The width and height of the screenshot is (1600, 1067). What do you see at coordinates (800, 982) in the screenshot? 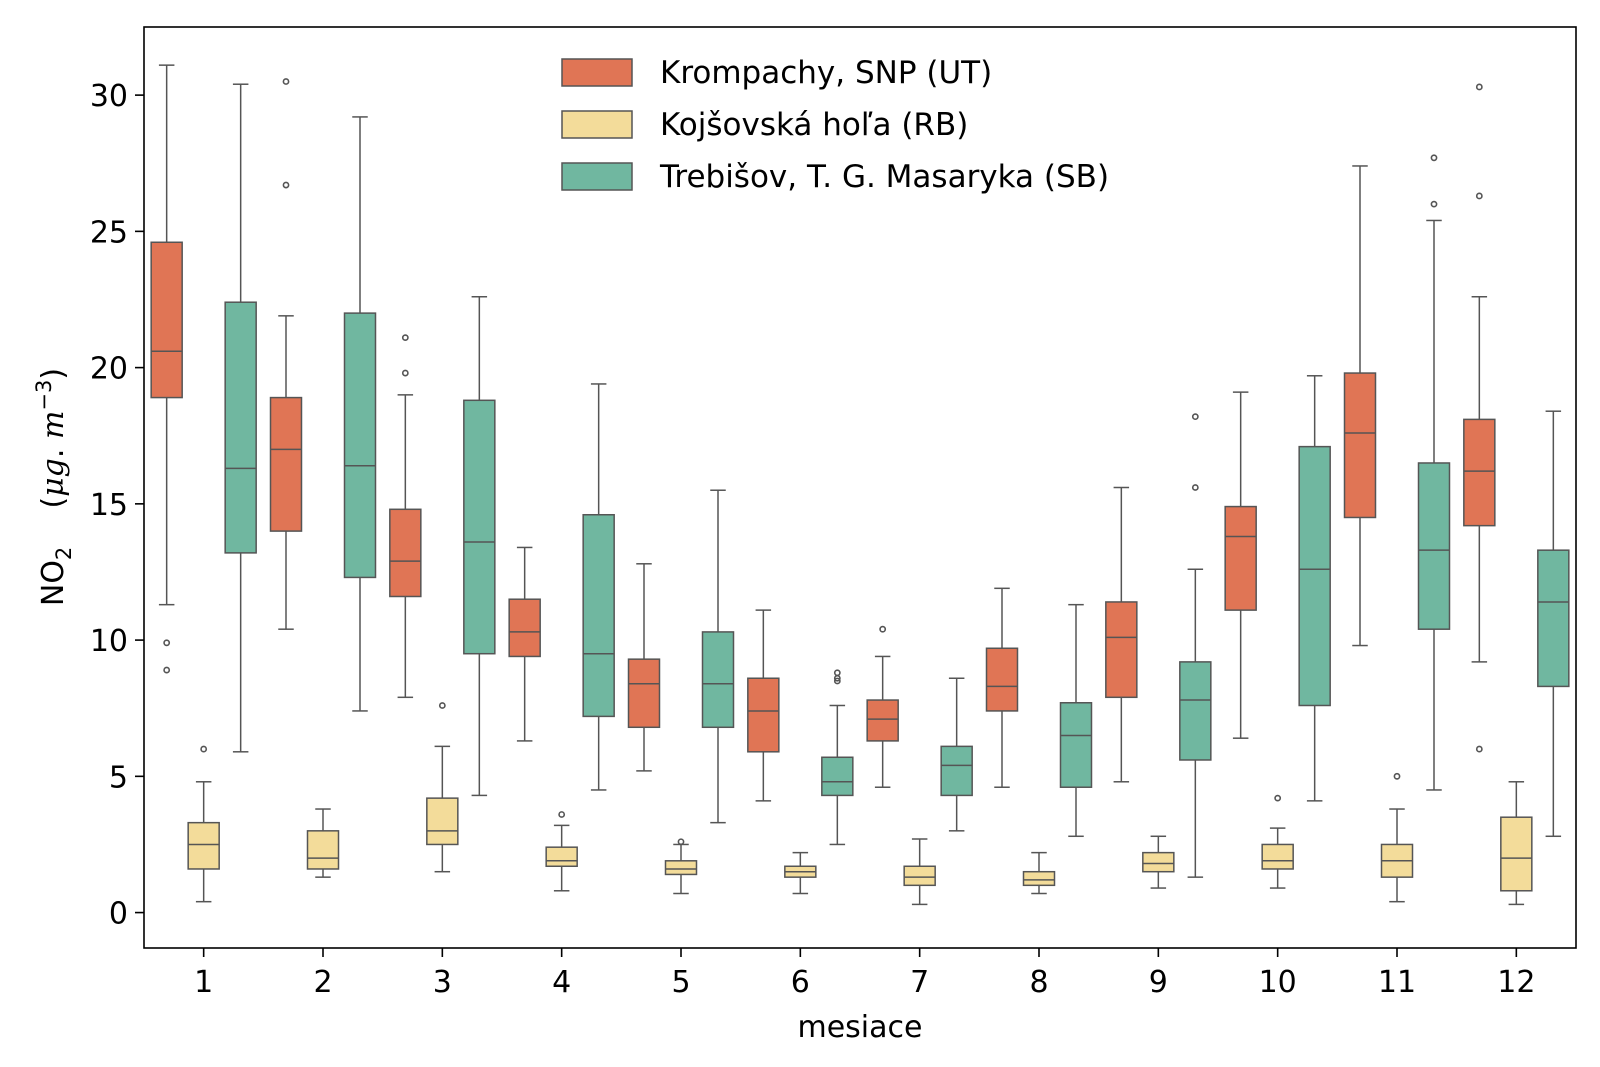
I see `x-tick-label: 6` at bounding box center [800, 982].